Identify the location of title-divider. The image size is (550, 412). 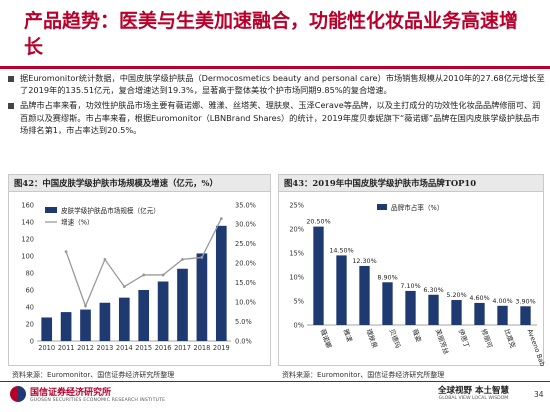
(275, 67).